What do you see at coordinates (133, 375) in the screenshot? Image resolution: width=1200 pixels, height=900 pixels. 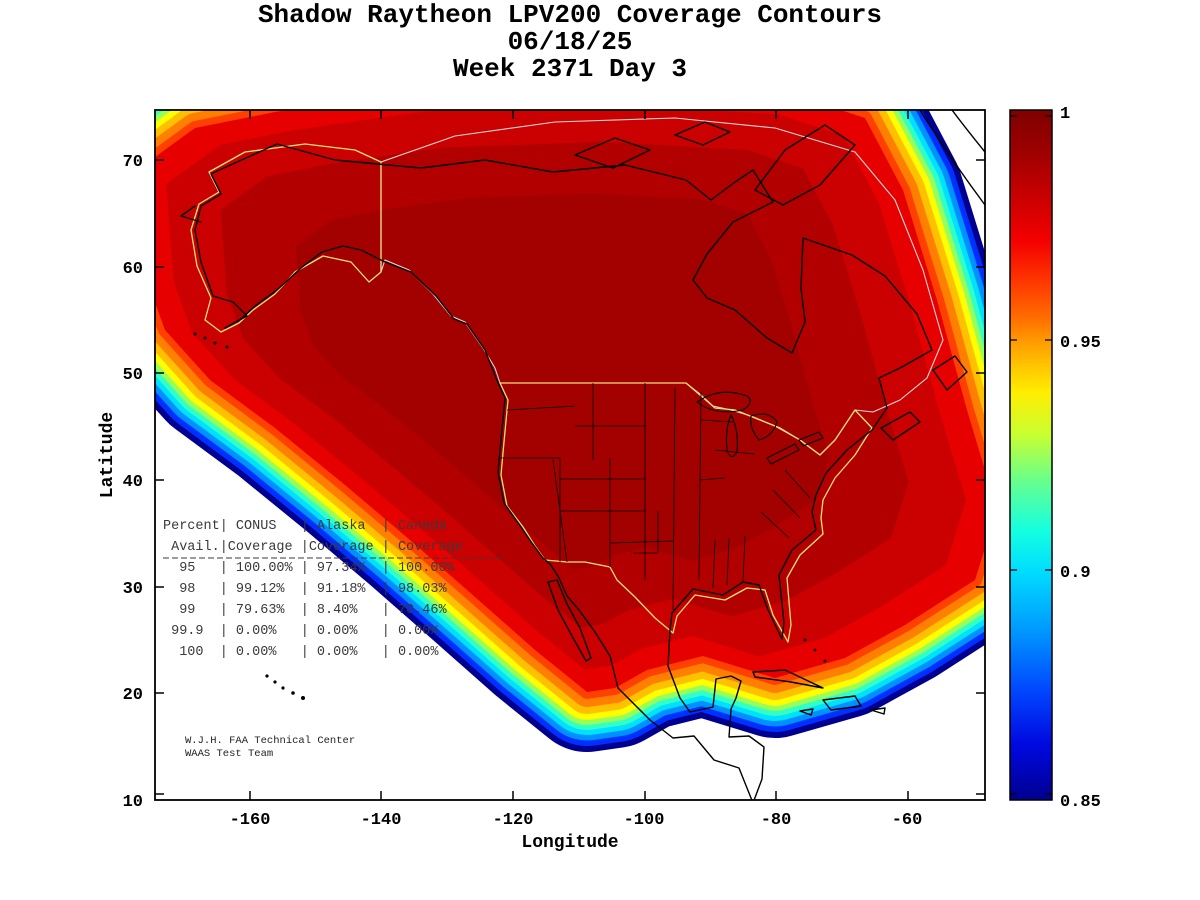 I see `y-tick-50: 50` at bounding box center [133, 375].